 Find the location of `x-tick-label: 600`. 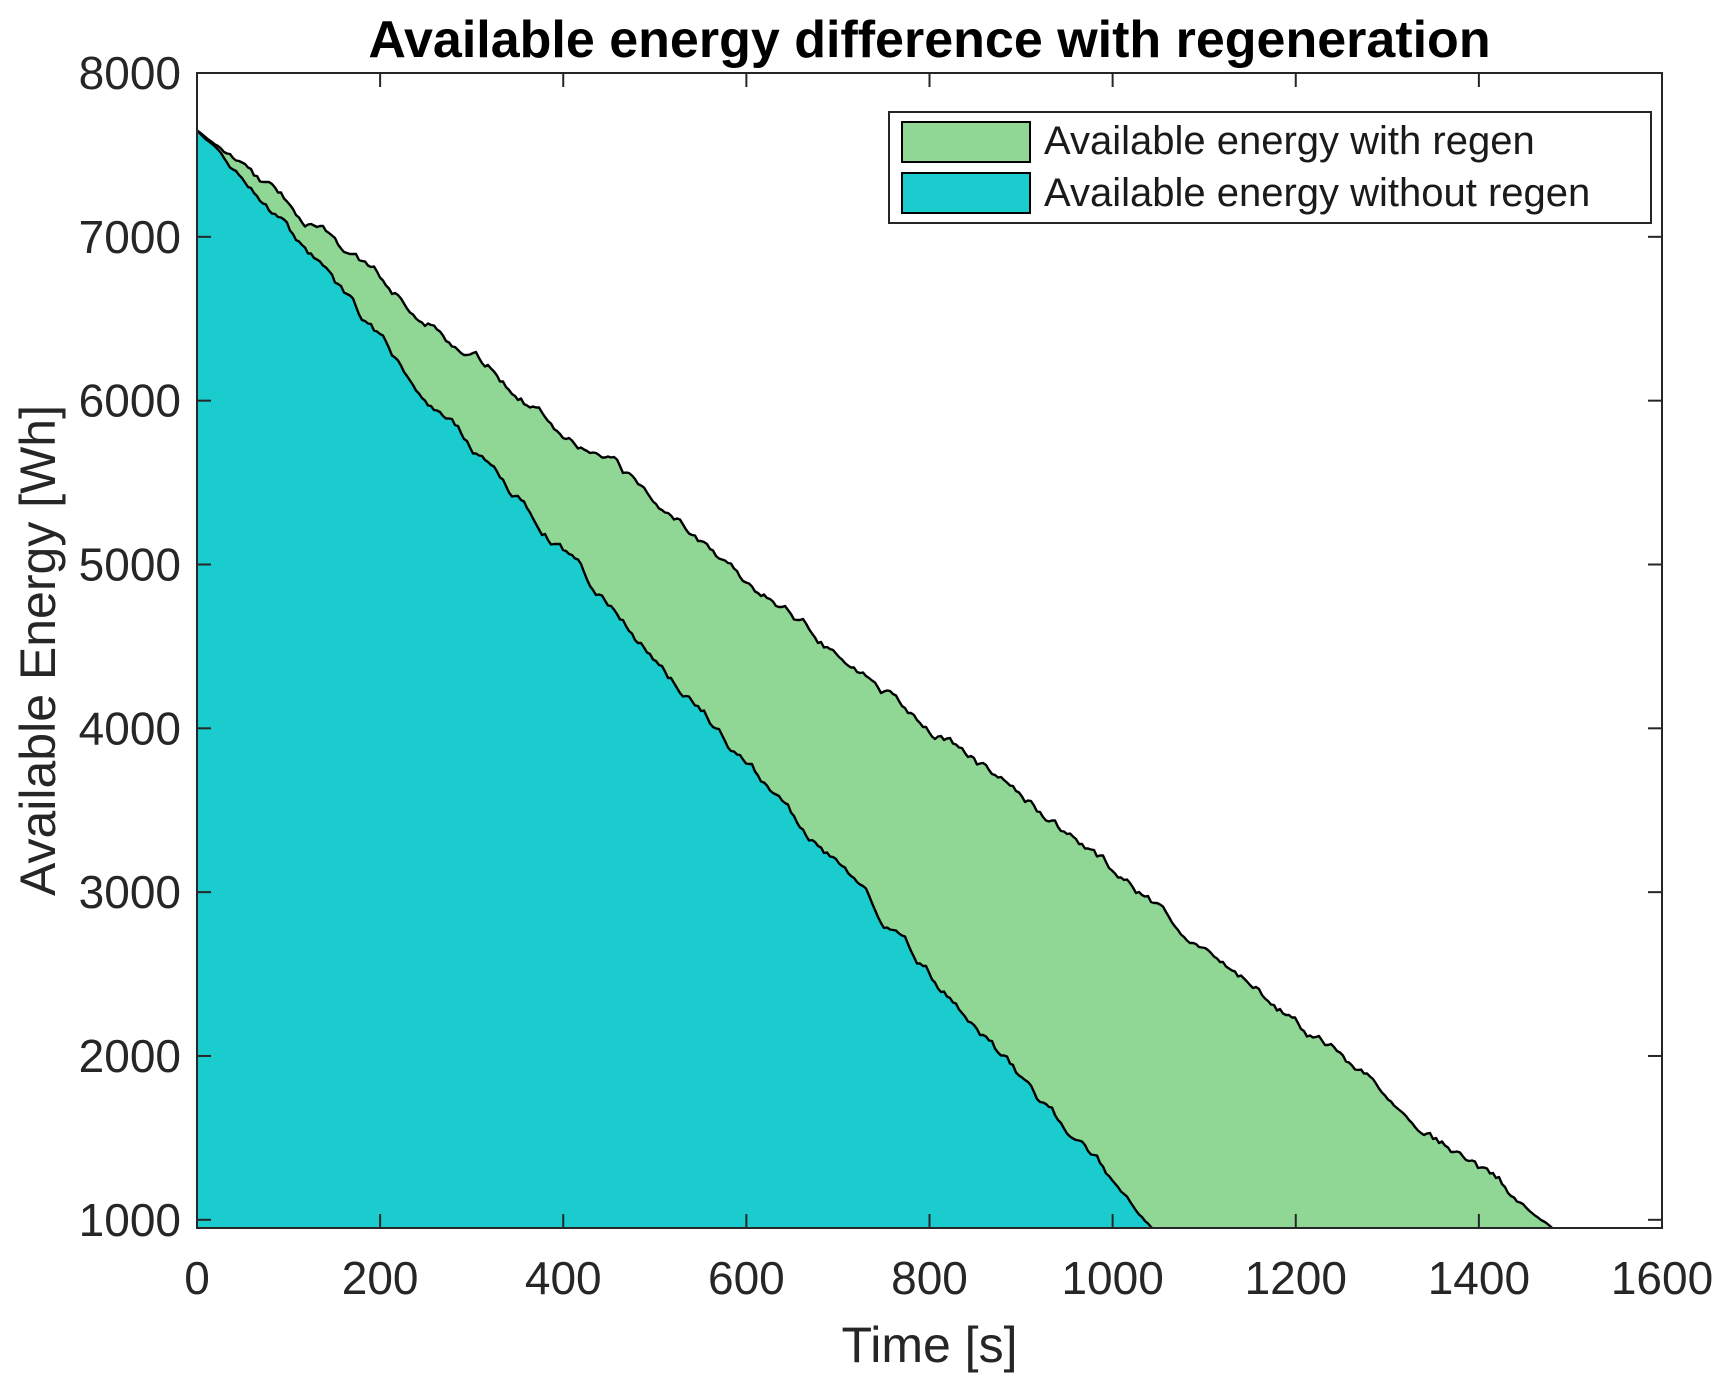

x-tick-label: 600 is located at coordinates (746, 1278).